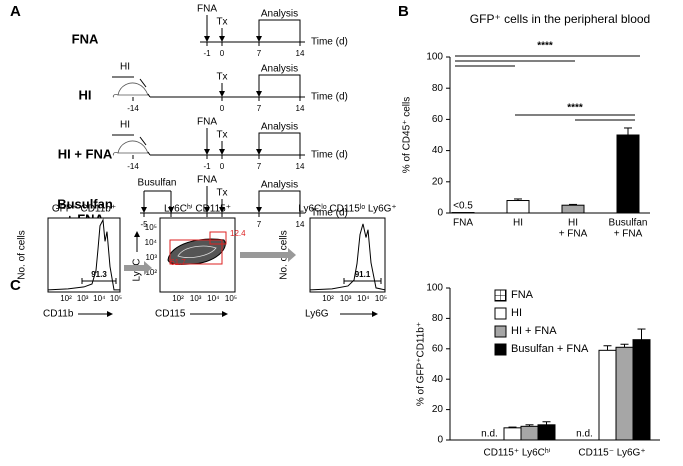 The image size is (683, 466). I want to click on legend-label: Busulfan + FNA, so click(550, 349).